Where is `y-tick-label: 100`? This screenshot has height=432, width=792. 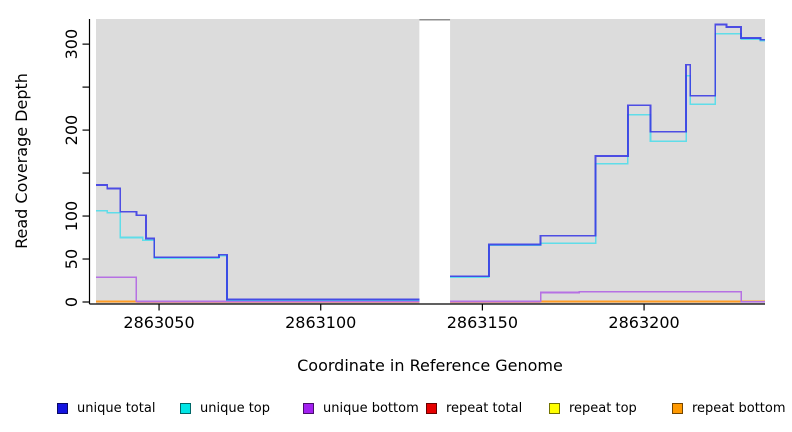 y-tick-label: 100 is located at coordinates (71, 216).